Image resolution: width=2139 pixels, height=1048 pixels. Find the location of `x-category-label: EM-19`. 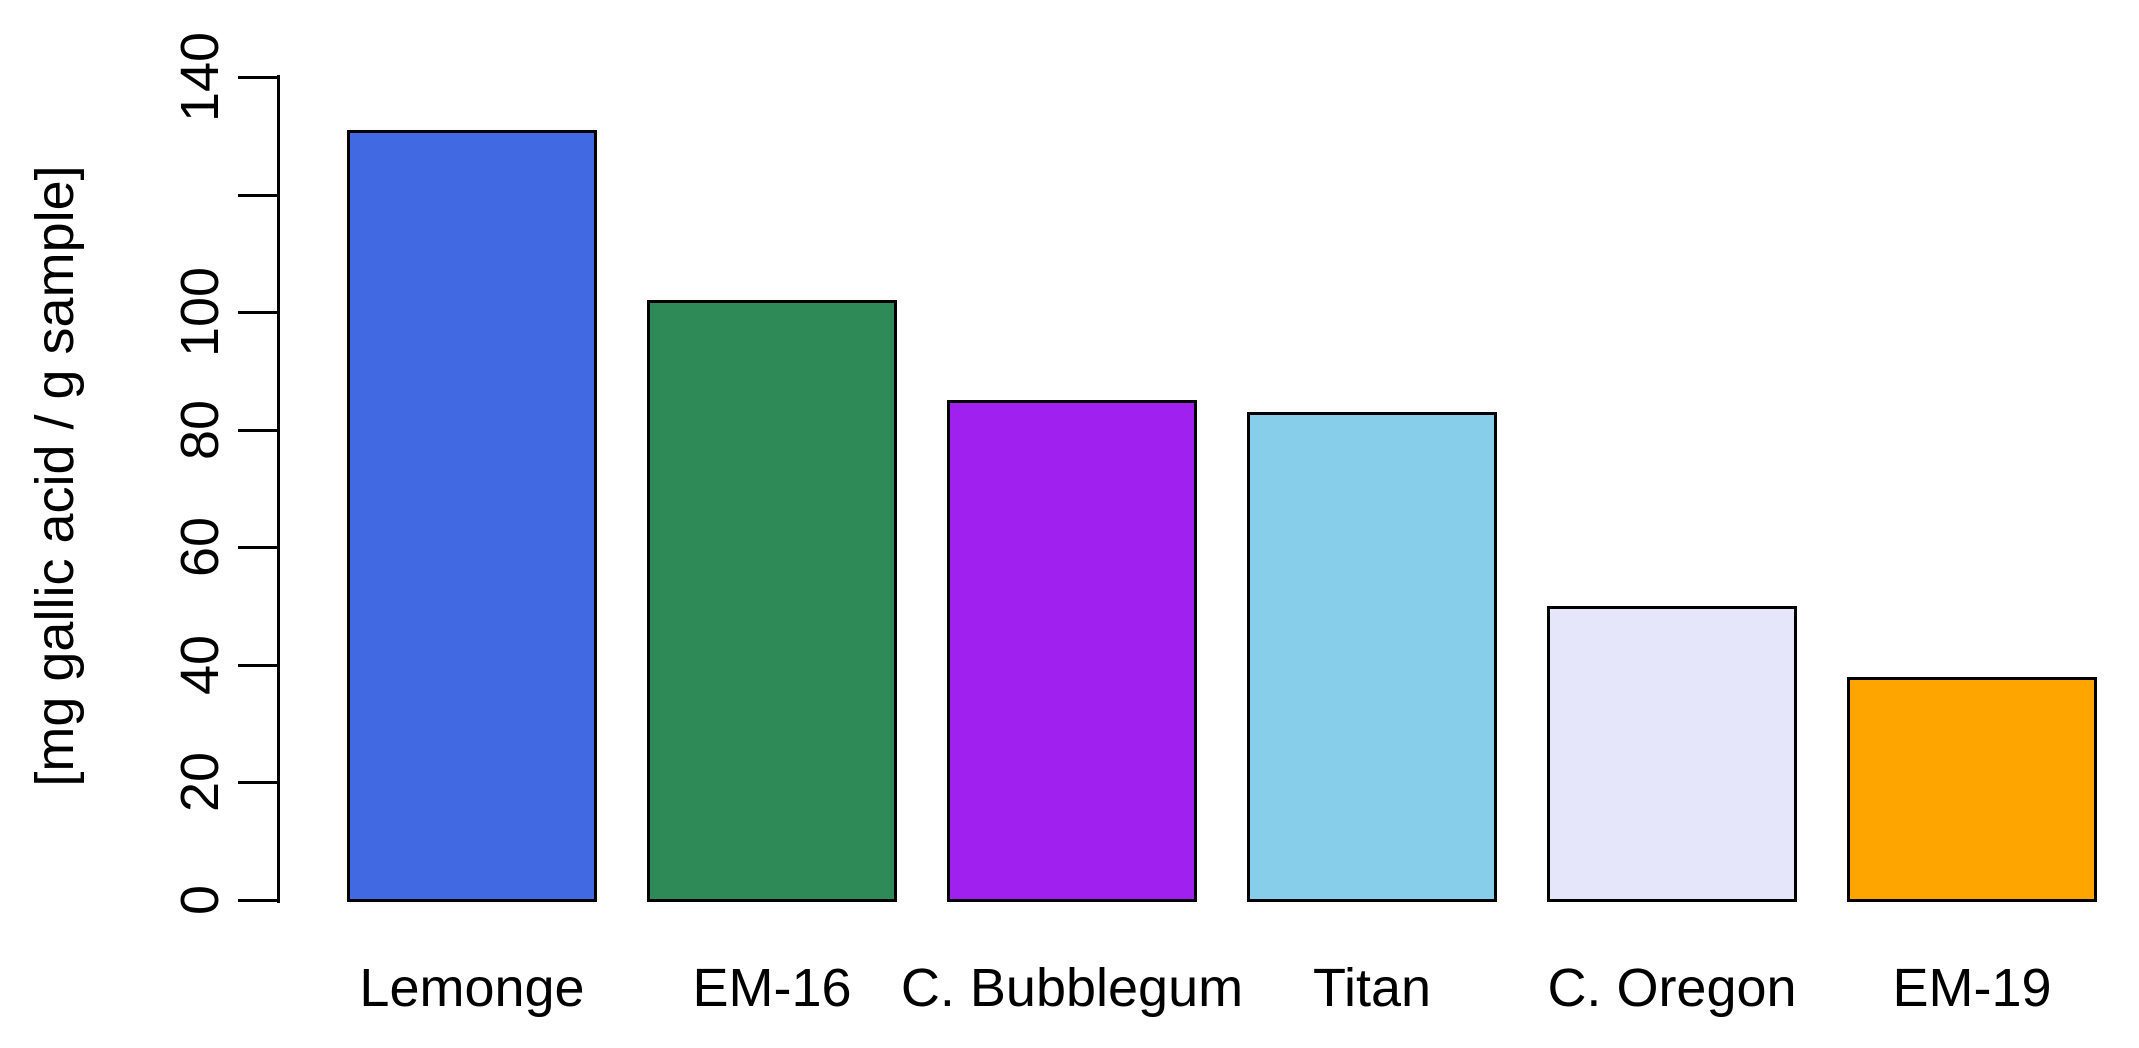

x-category-label: EM-19 is located at coordinates (1972, 988).